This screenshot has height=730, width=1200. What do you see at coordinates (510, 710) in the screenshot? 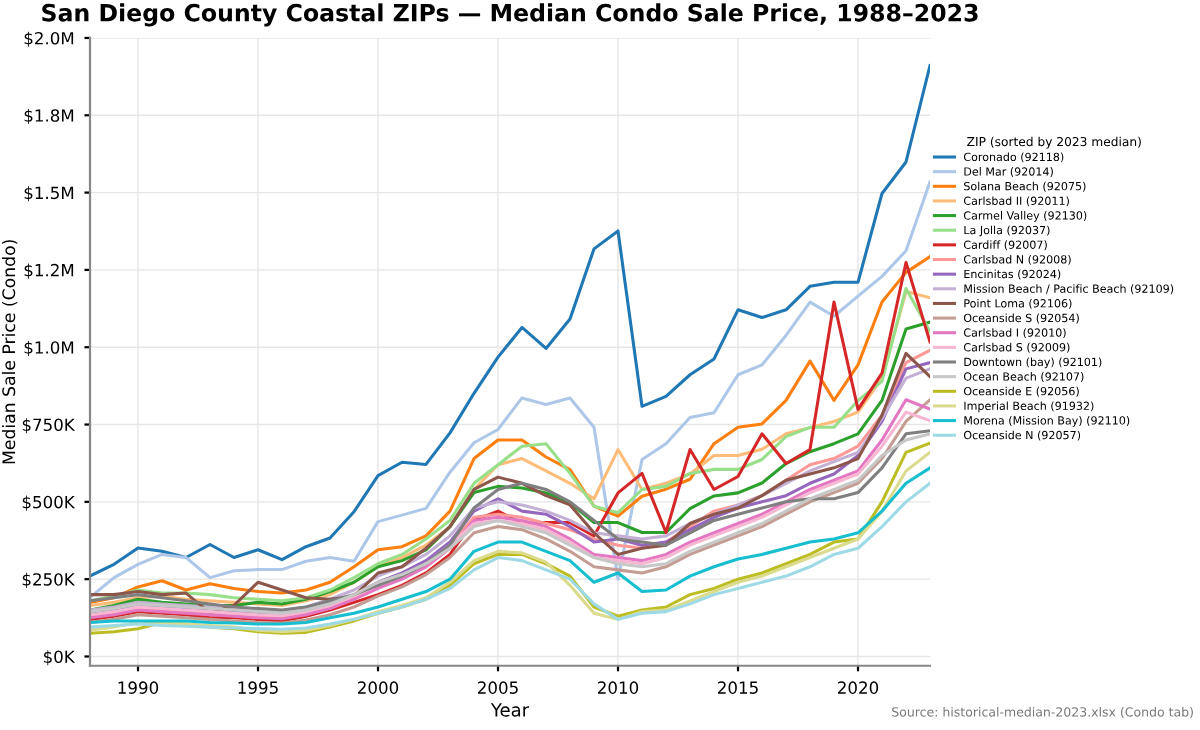
I see `x-axis-title: Year` at bounding box center [510, 710].